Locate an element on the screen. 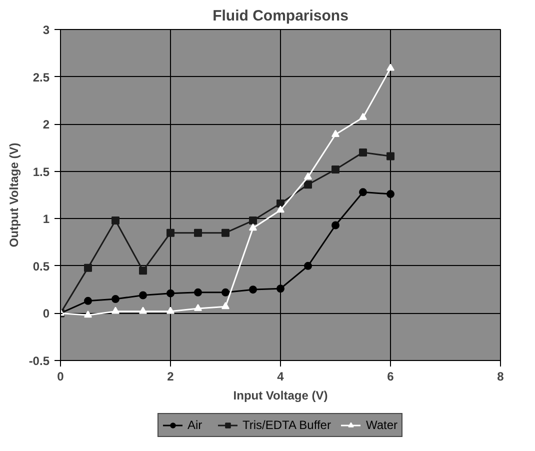 The height and width of the screenshot is (451, 535). y-tick-label: -0.5 is located at coordinates (39, 361).